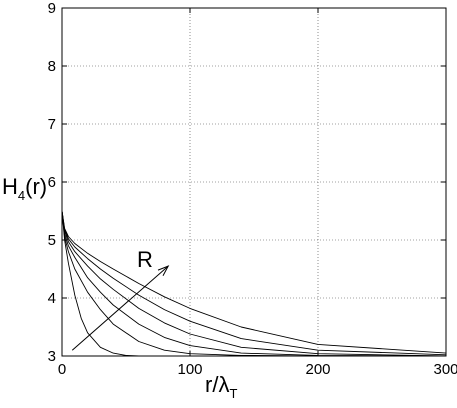  What do you see at coordinates (52, 240) in the screenshot?
I see `y-tick-label-2: 5` at bounding box center [52, 240].